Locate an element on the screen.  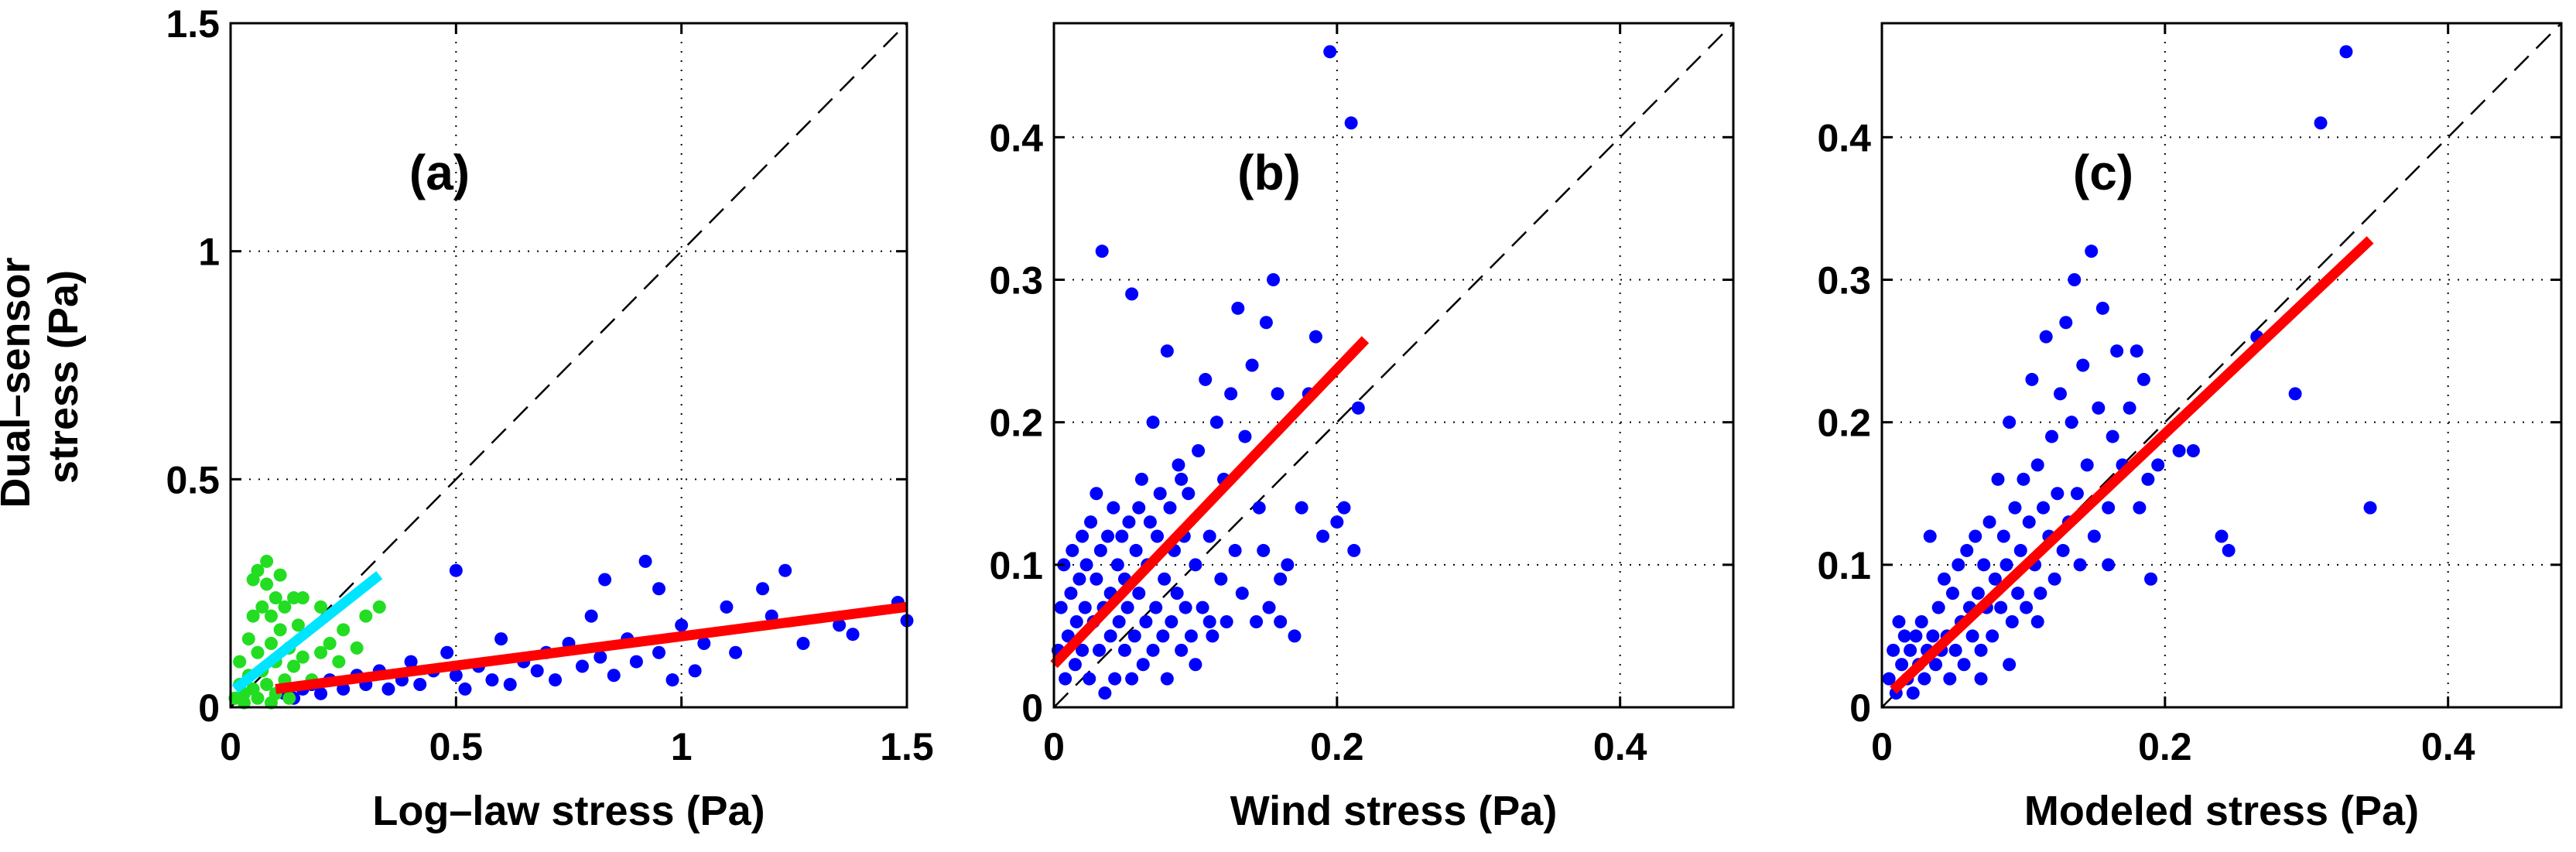
y-tick-label: 0.5 is located at coordinates (193, 479).